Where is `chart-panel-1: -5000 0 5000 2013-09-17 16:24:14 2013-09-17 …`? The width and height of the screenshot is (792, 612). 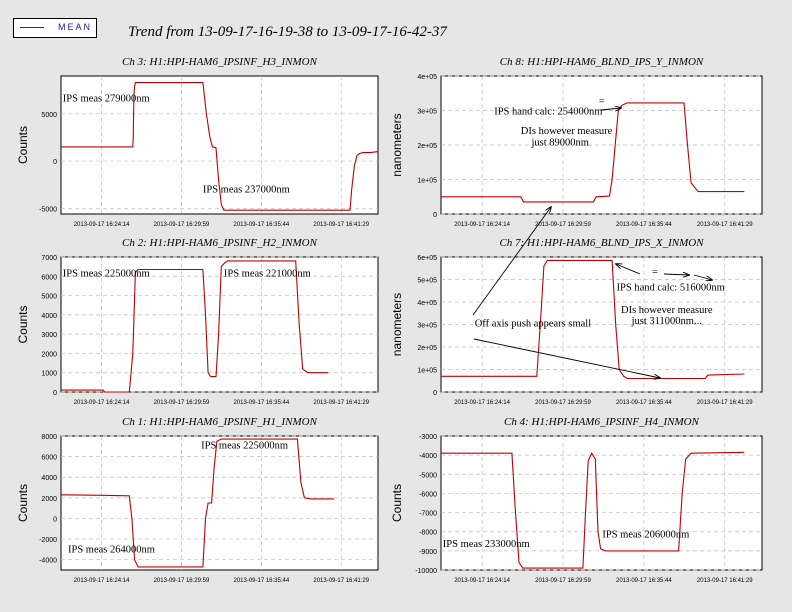
chart-panel-1: -5000 0 5000 2013-09-17 16:24:14 2013-09-17 … is located at coordinates (197, 142).